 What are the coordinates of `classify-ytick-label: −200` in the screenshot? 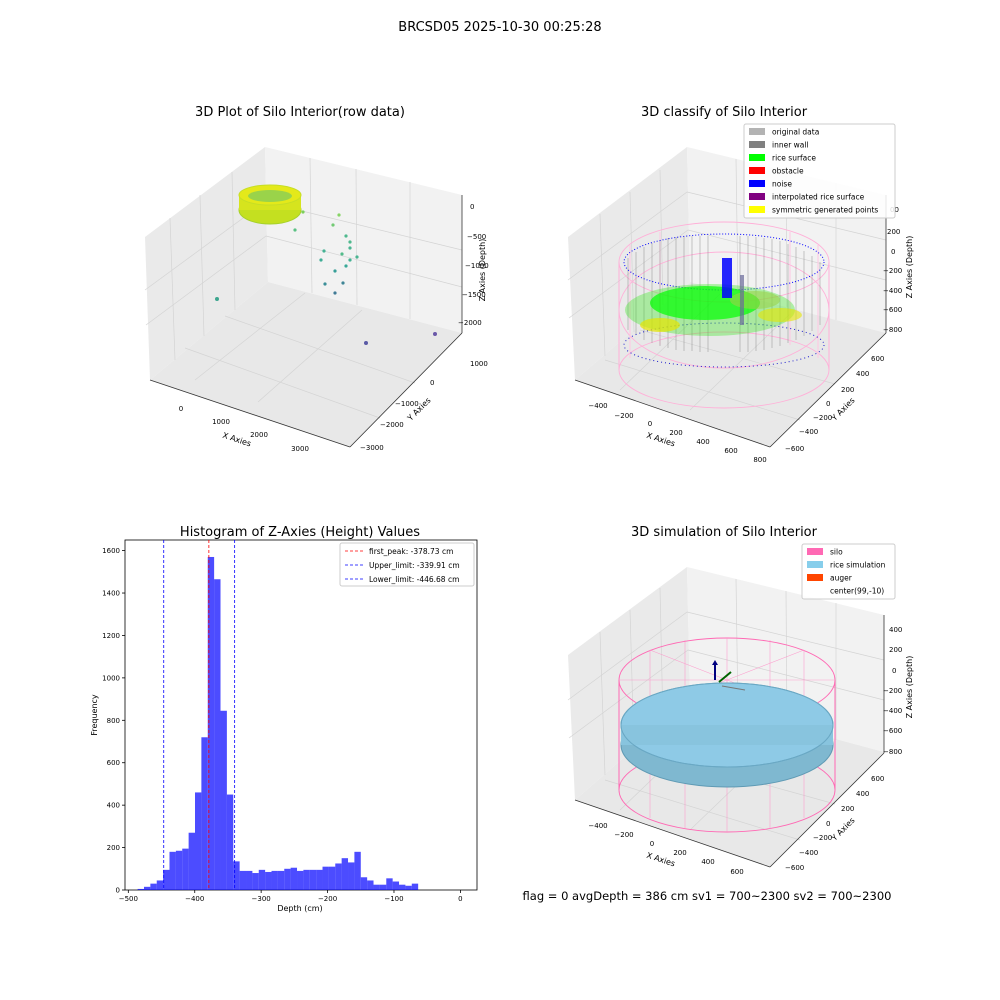 It's located at (822, 418).